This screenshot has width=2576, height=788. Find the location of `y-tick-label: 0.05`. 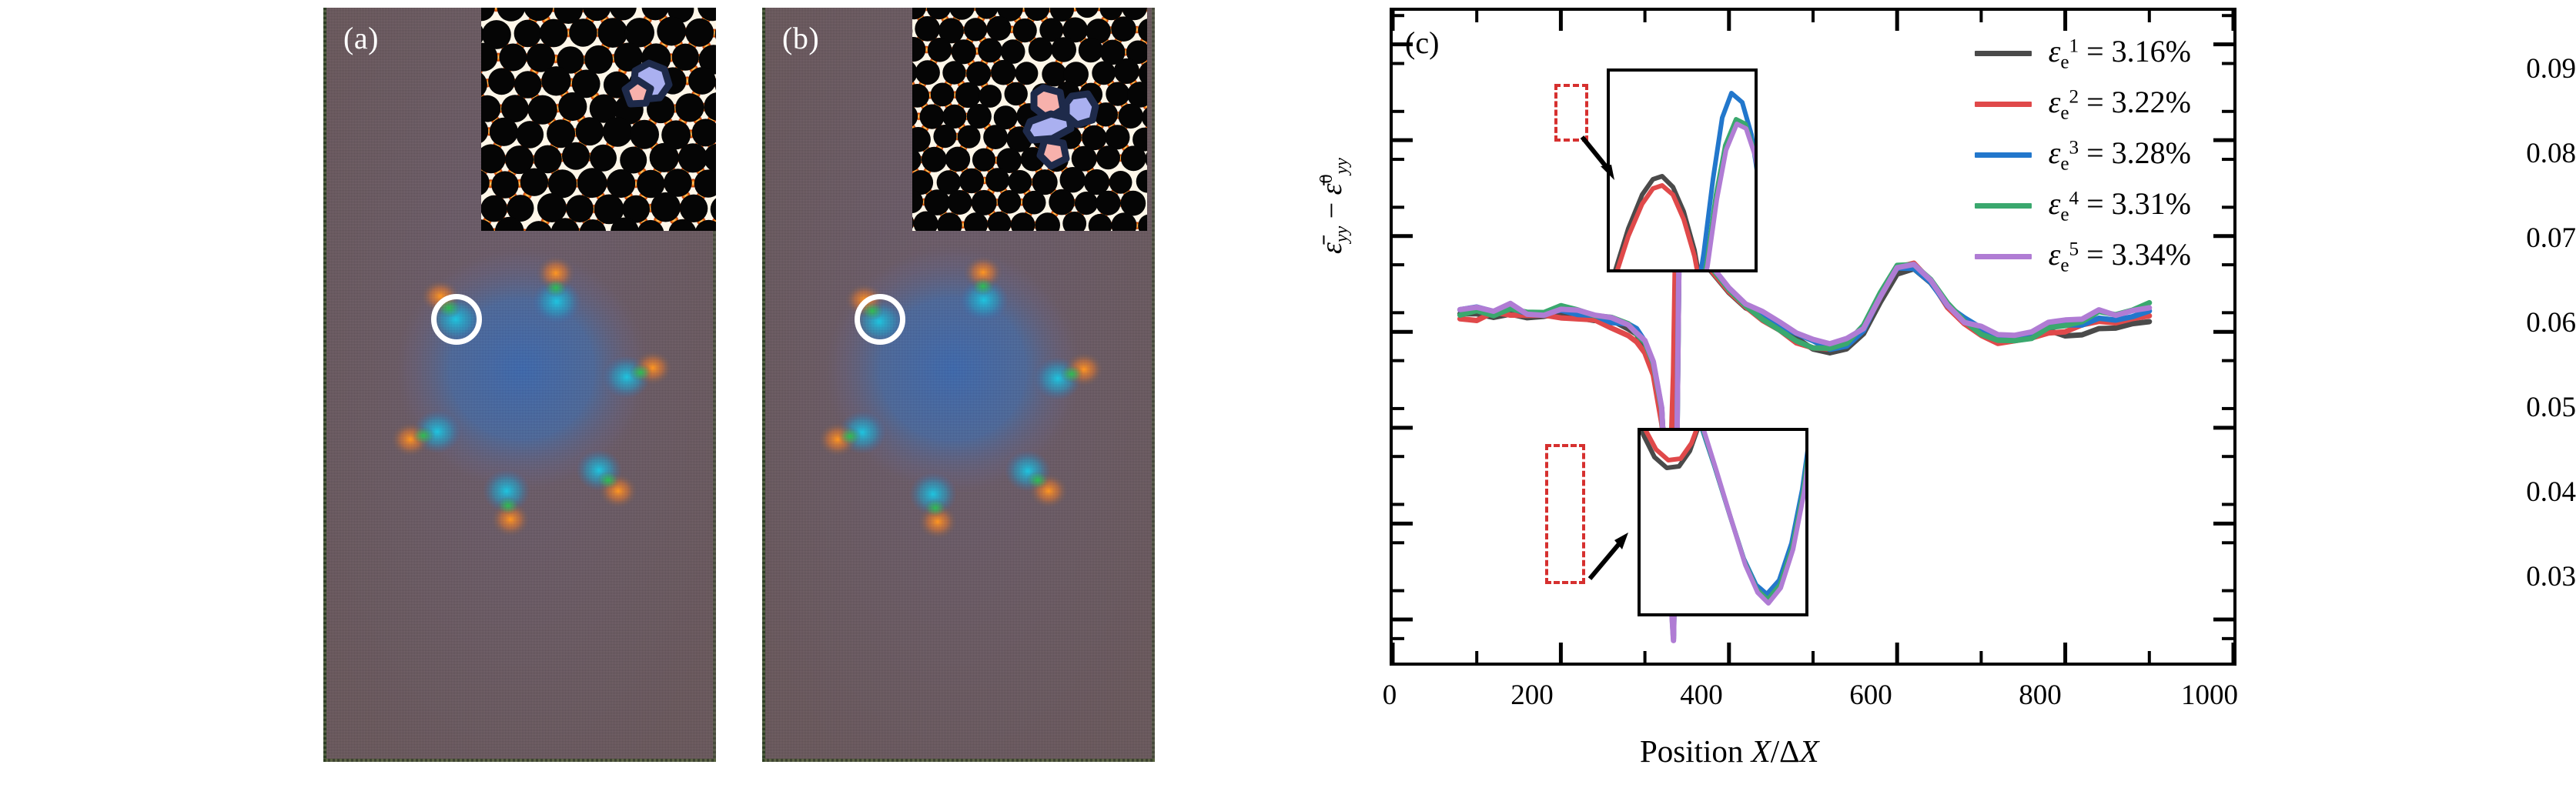

y-tick-label: 0.05 is located at coordinates (2551, 407).